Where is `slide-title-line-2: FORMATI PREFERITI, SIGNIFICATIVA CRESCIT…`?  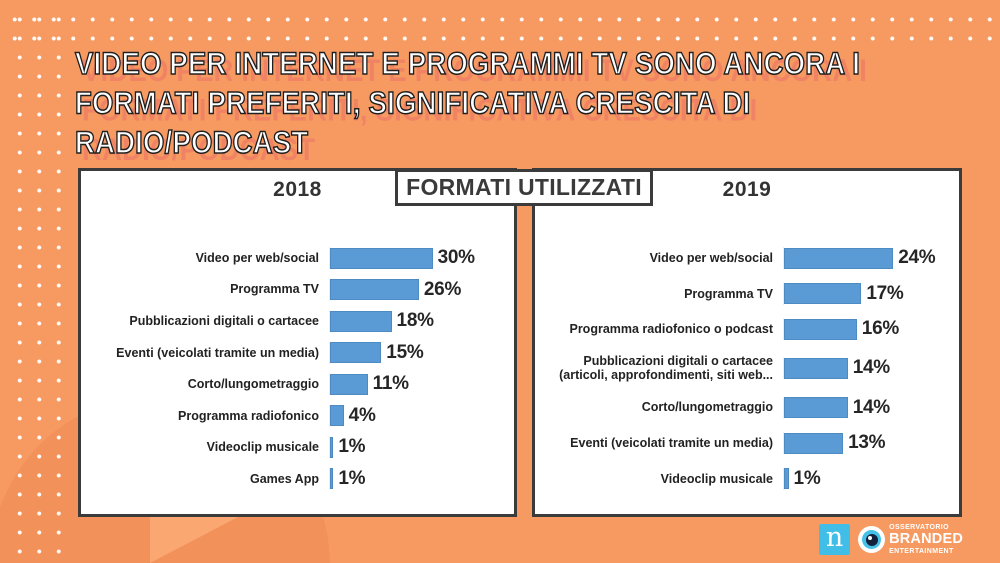 slide-title-line-2: FORMATI PREFERITI, SIGNIFICATIVA CRESCIT… is located at coordinates (412, 102).